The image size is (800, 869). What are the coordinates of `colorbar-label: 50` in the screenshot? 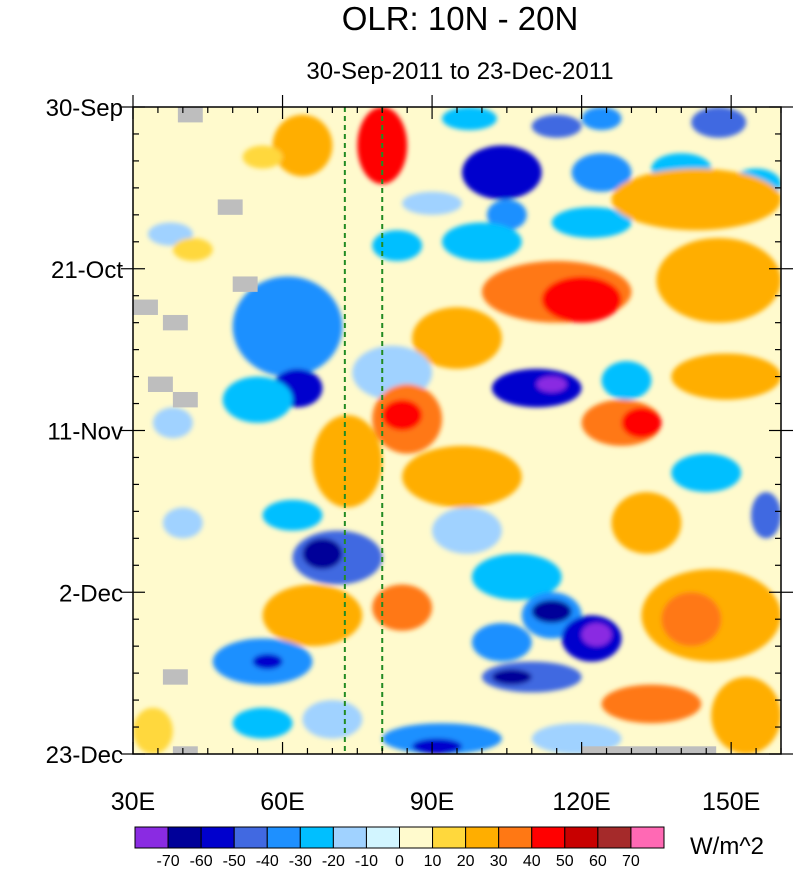 It's located at (565, 861).